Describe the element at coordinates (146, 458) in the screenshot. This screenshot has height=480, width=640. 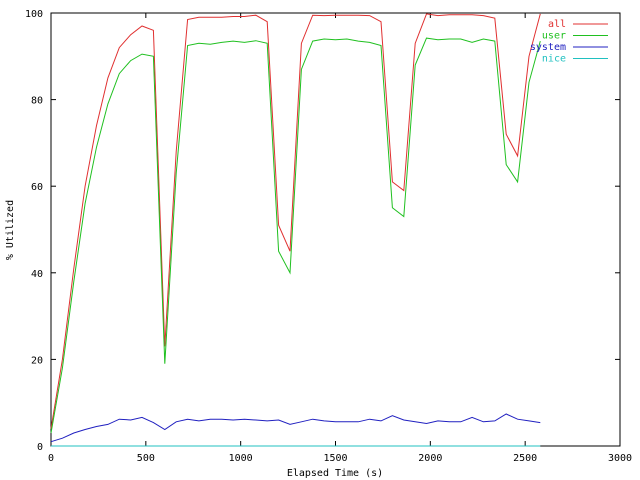
I see `x-tick-label: 500` at that location.